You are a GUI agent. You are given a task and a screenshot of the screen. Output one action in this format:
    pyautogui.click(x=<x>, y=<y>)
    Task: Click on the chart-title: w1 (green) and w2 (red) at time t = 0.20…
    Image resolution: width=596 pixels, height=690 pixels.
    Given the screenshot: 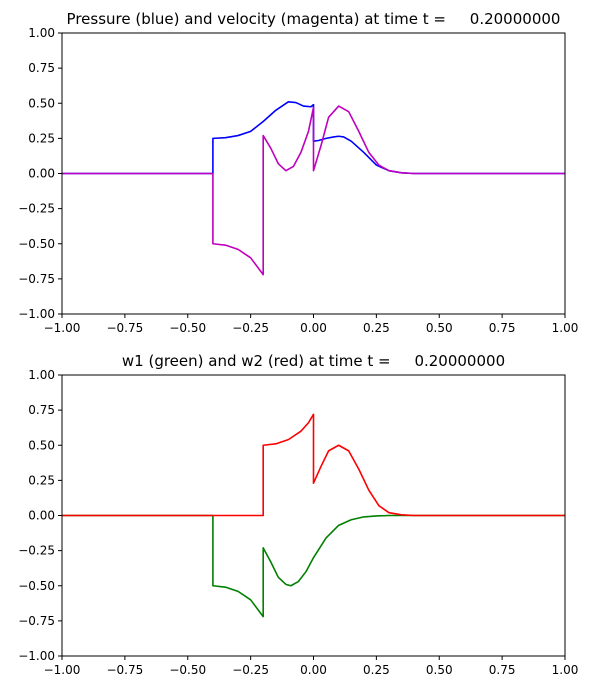 What is the action you would take?
    pyautogui.click(x=313, y=361)
    